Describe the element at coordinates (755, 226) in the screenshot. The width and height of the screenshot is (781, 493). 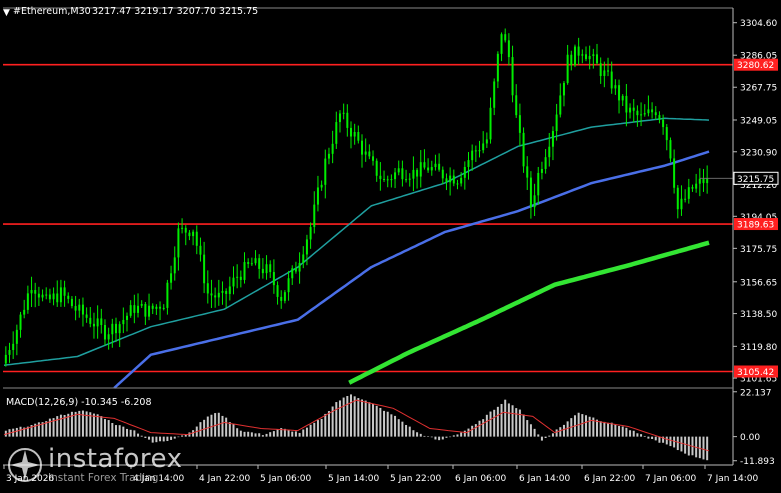
I see `level-badge-label: 3189.63` at that location.